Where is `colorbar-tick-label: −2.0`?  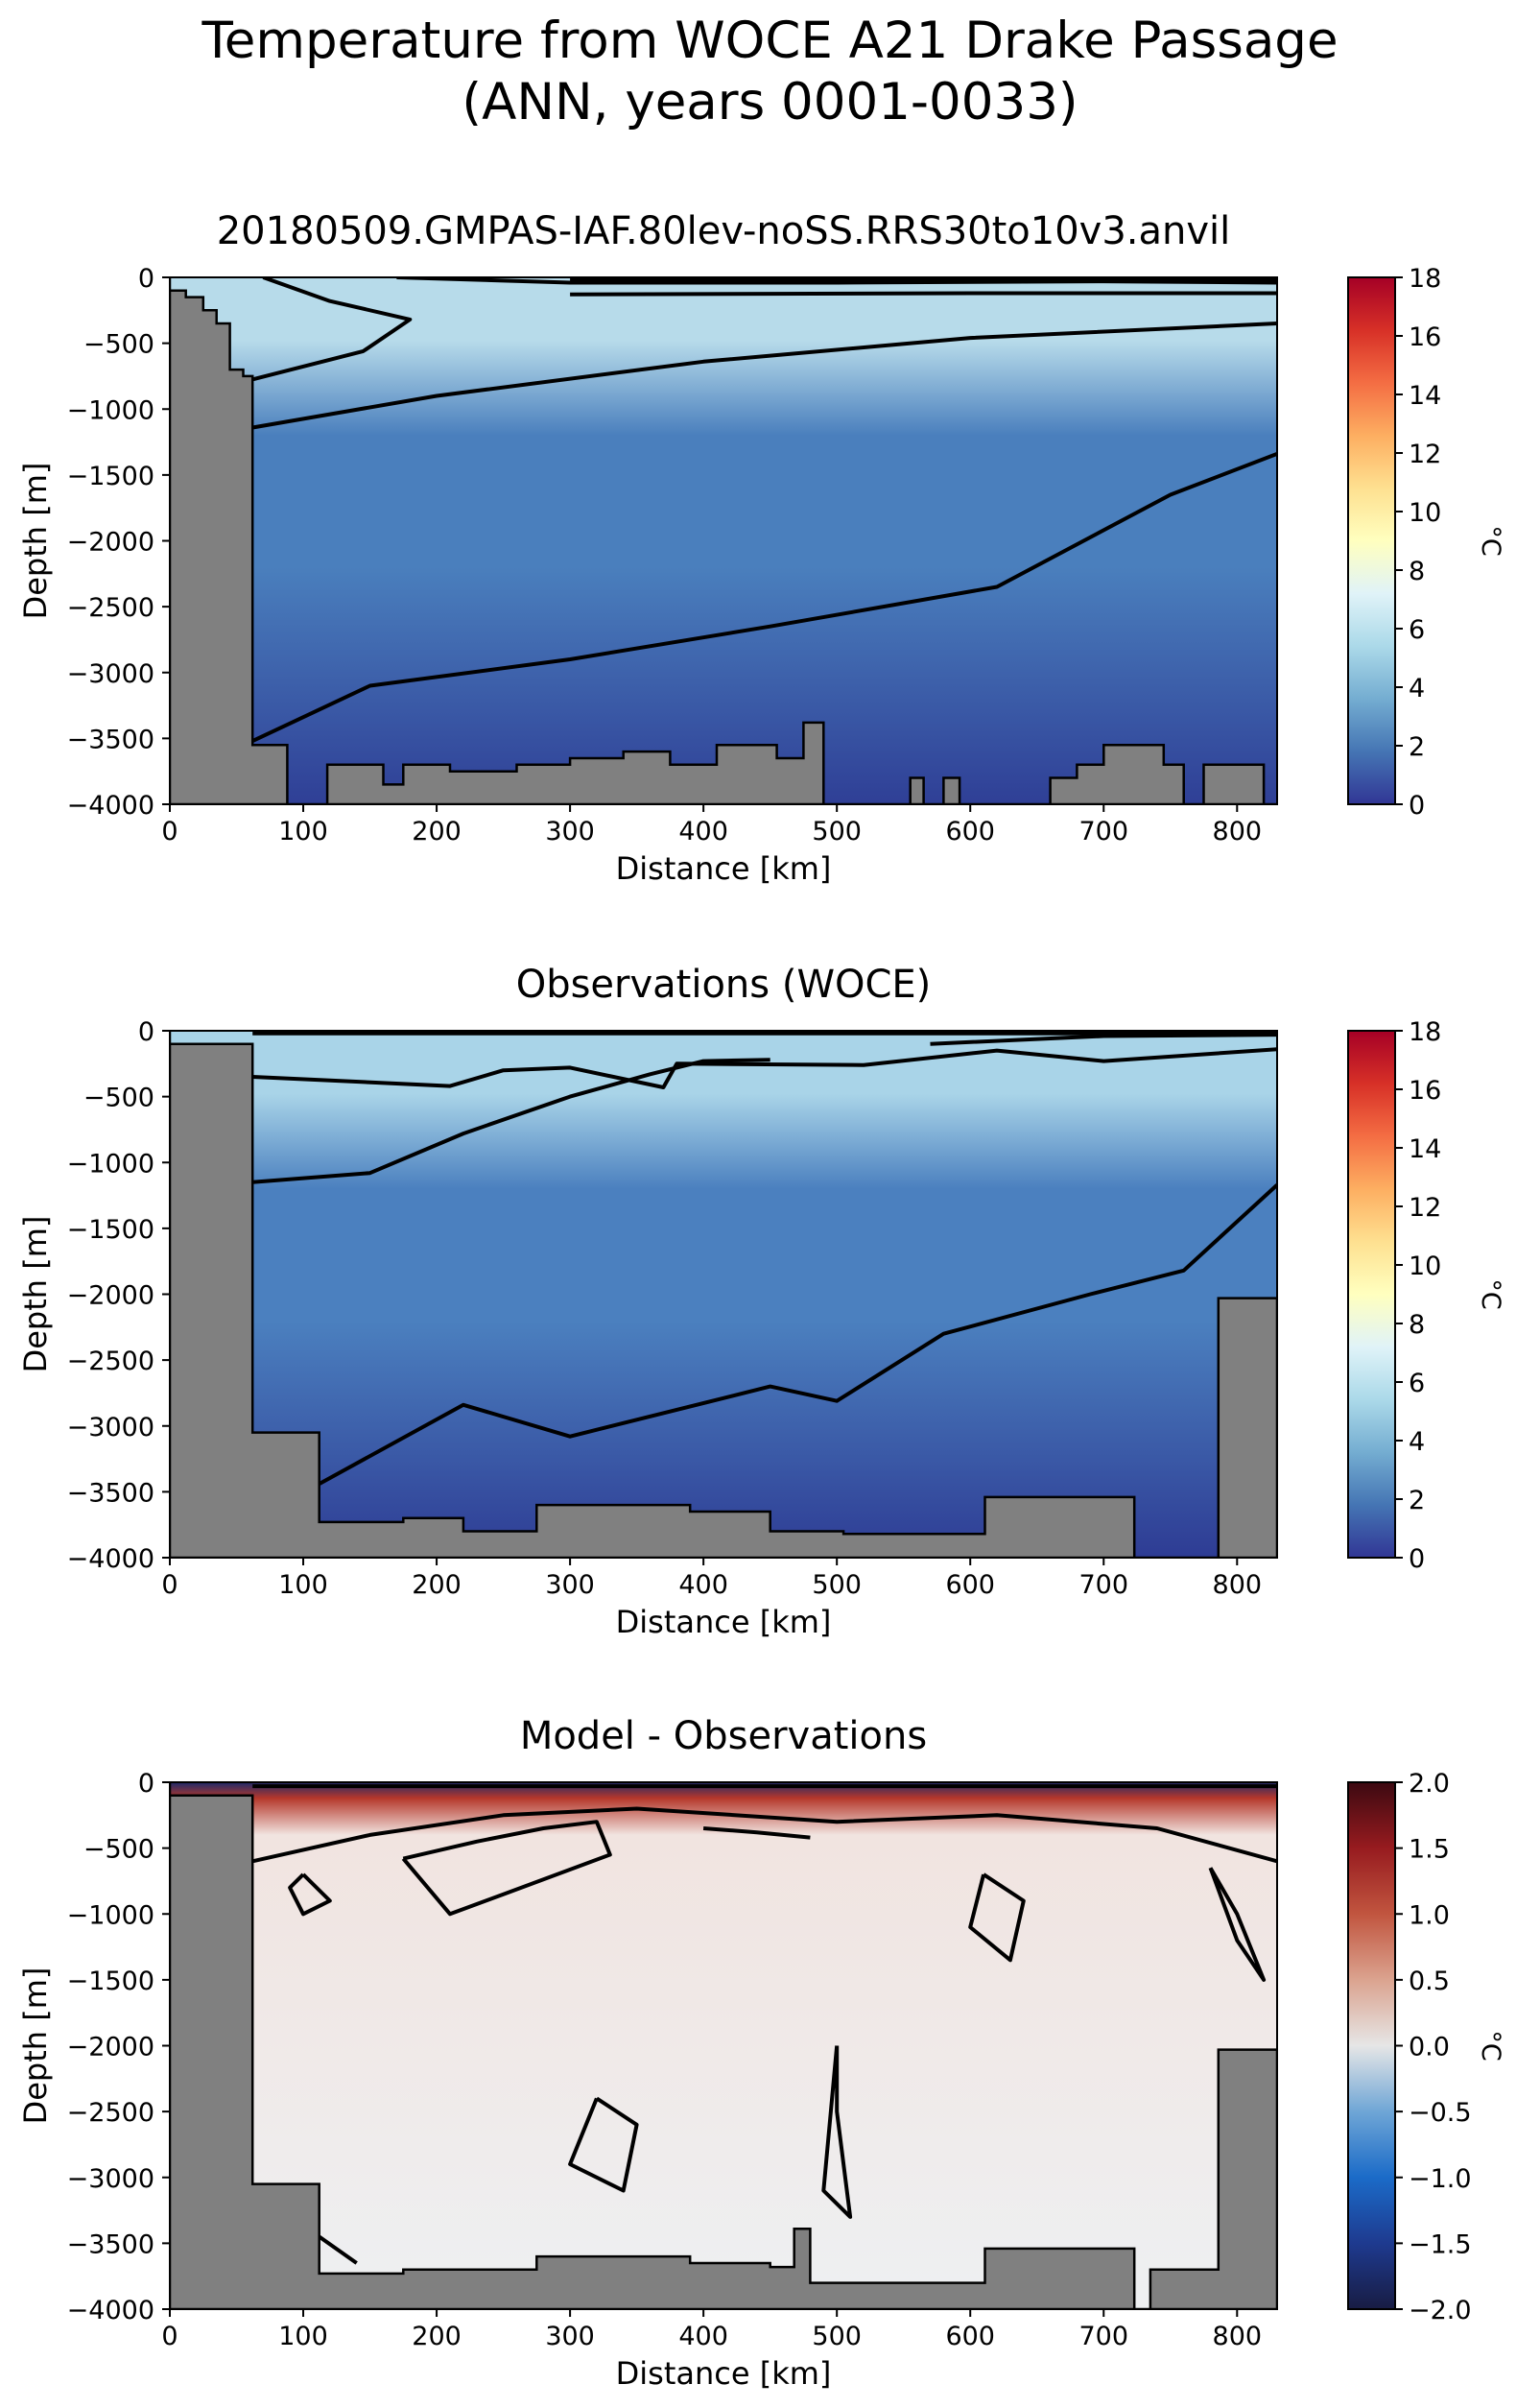 colorbar-tick-label: −2.0 is located at coordinates (1440, 2310).